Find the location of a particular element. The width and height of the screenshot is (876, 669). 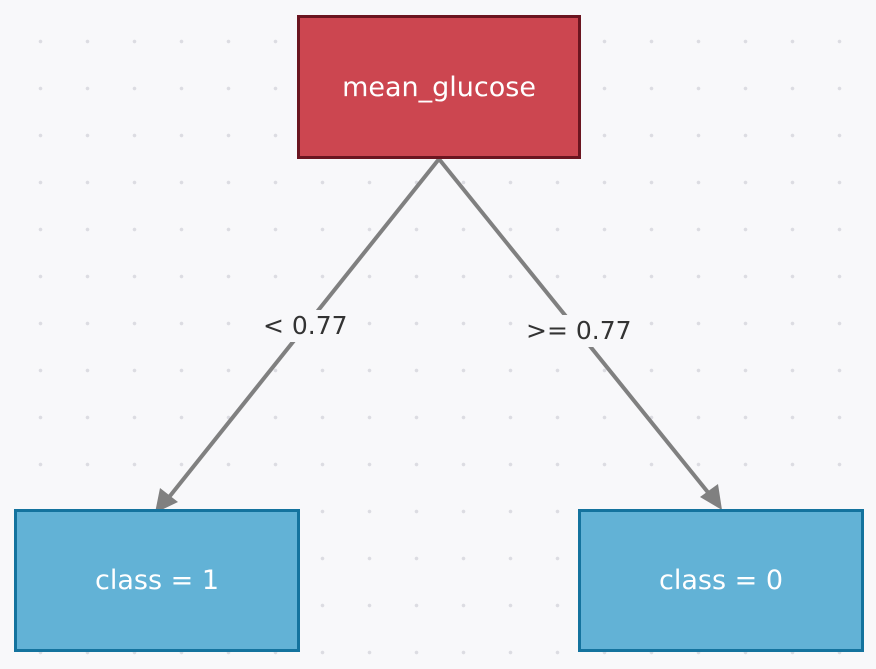

root-node: mean_glucose is located at coordinates (439, 87).